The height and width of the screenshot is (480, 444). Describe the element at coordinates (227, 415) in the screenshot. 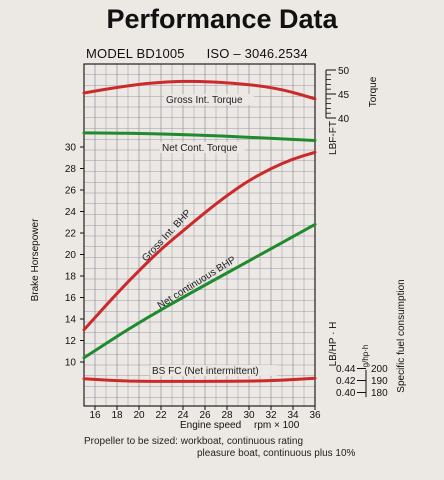

I see `x-tick-label: 28` at that location.